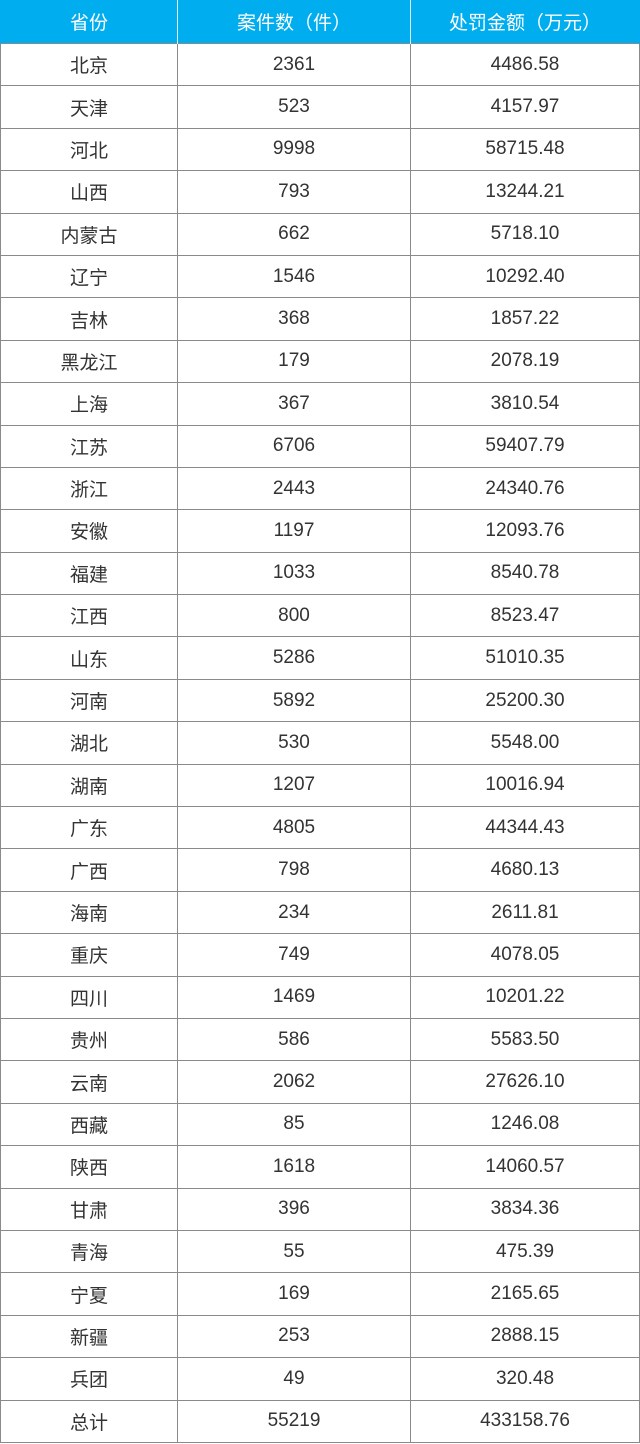  Describe the element at coordinates (294, 488) in the screenshot. I see `case-count-cell: 2443` at that location.